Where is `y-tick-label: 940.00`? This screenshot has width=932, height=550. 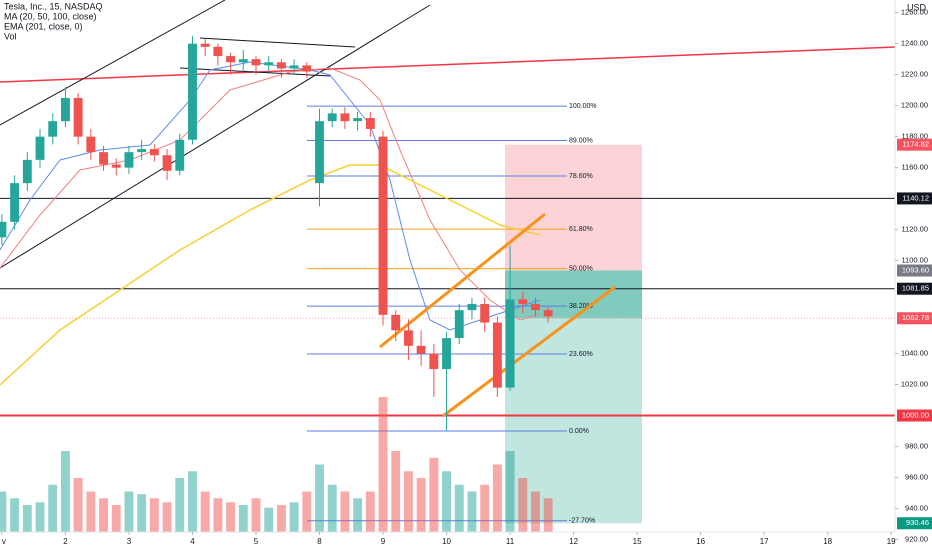 y-tick-label: 940.00 is located at coordinates (916, 507).